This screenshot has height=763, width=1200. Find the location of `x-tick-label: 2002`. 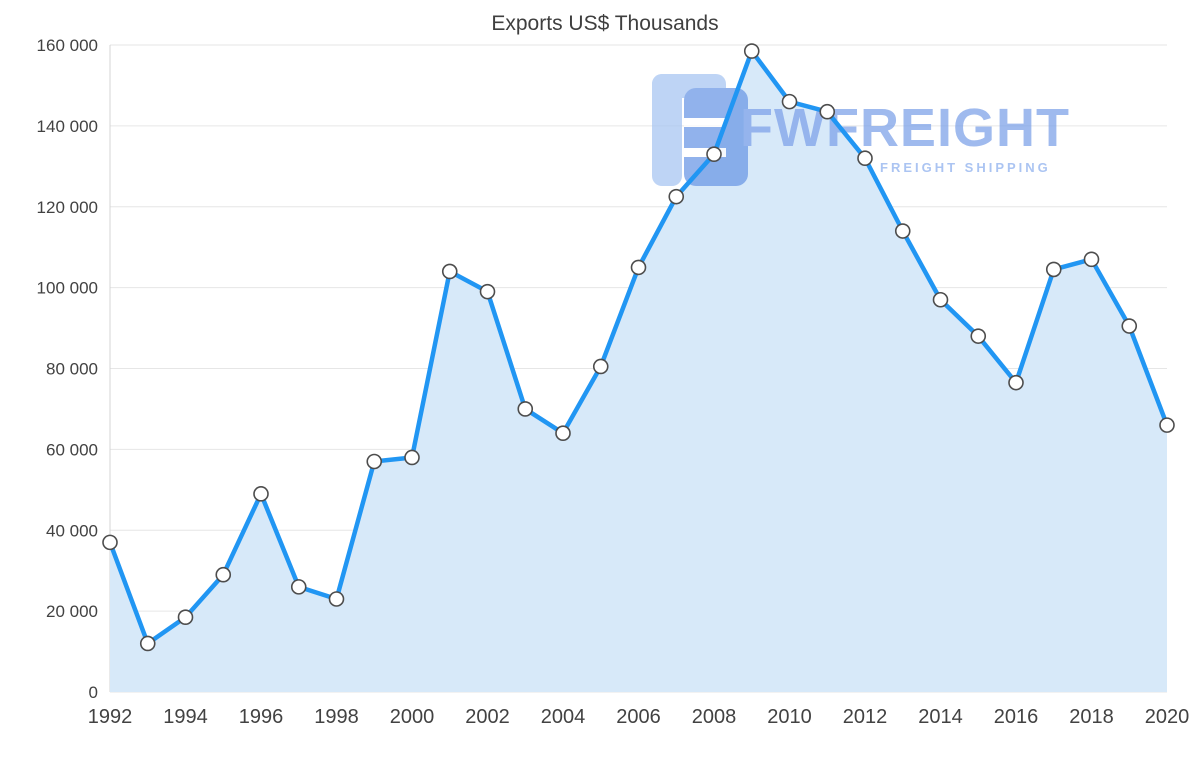

x-tick-label: 2002 is located at coordinates (487, 717).